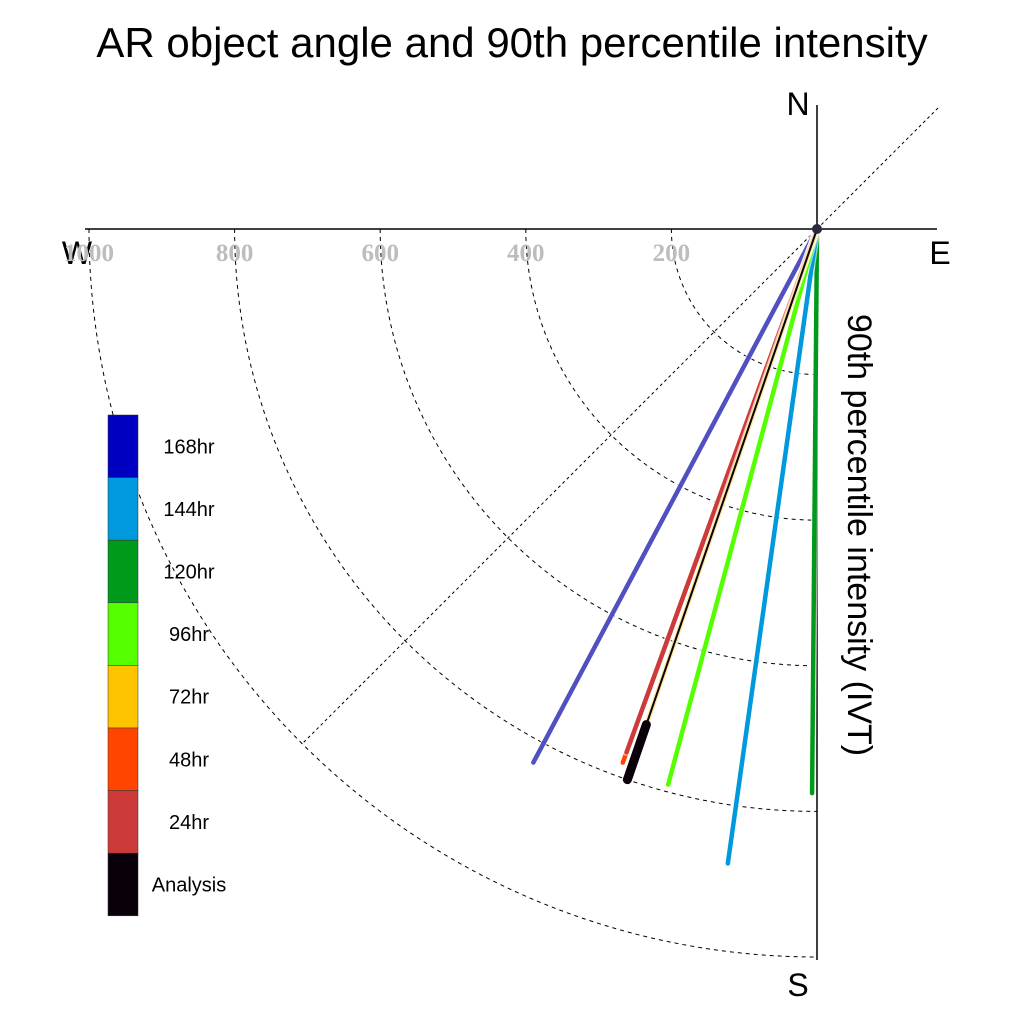  Describe the element at coordinates (939, 253) in the screenshot. I see `east-label: E` at that location.